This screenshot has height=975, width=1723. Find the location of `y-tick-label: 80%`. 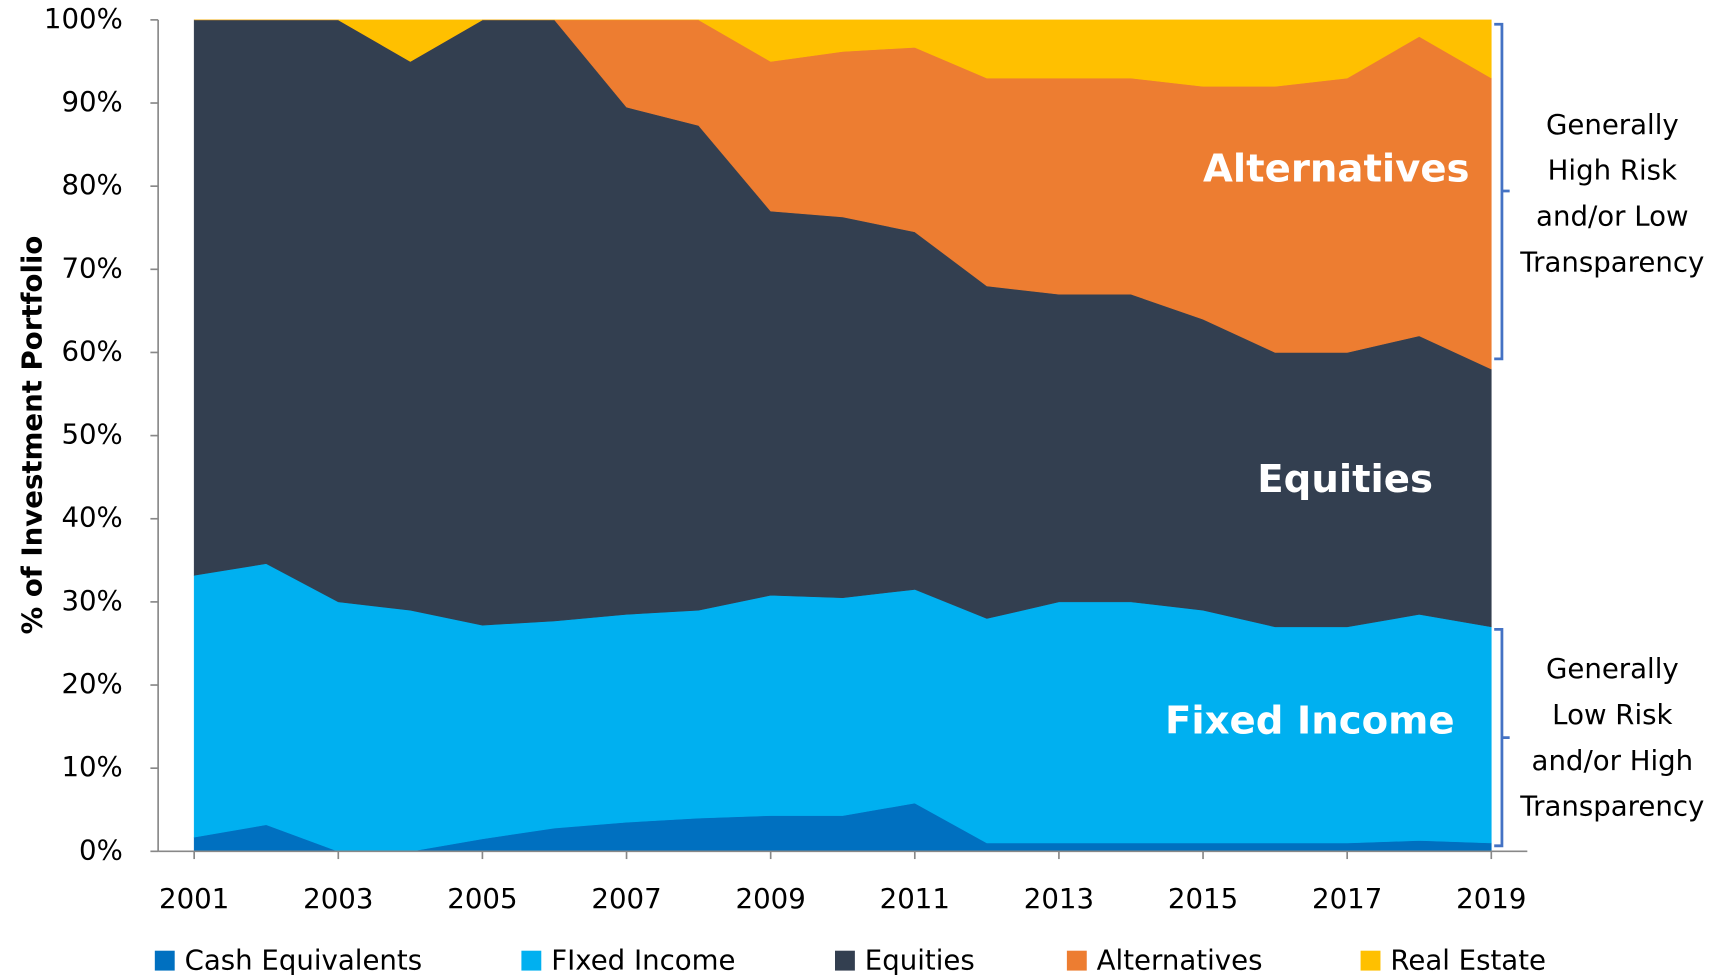

y-tick-label: 80% is located at coordinates (91, 184).